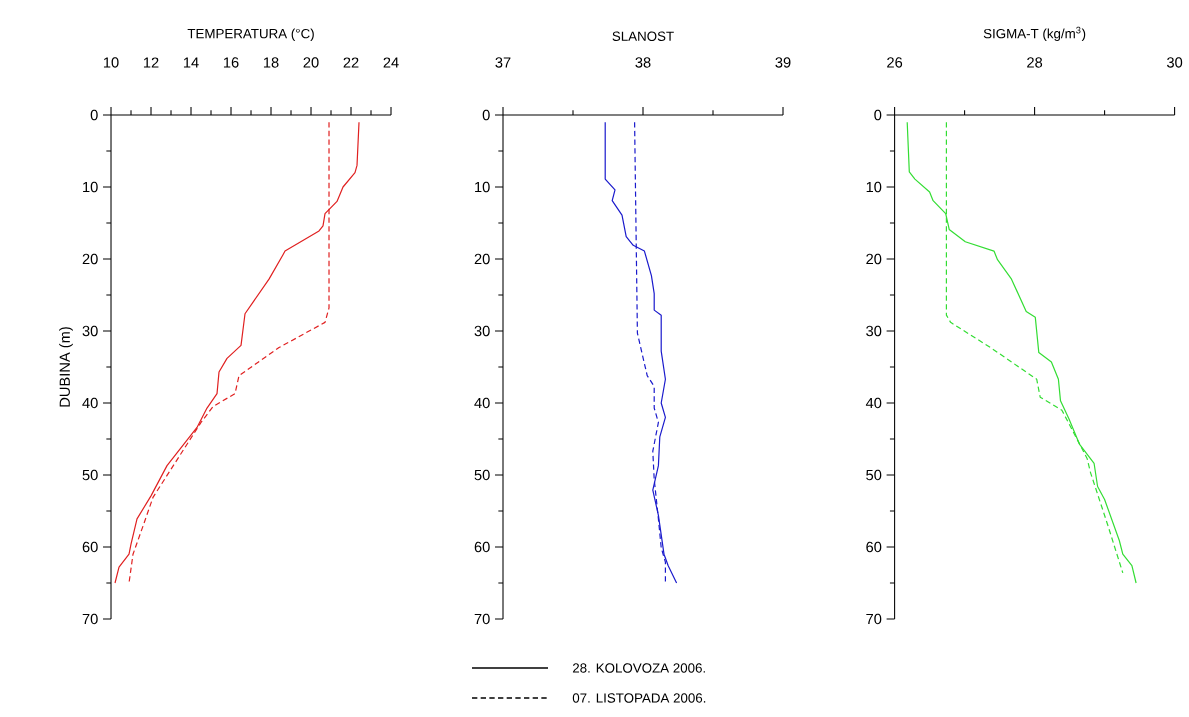  What do you see at coordinates (643, 36) in the screenshot?
I see `chart-title: SLANOST` at bounding box center [643, 36].